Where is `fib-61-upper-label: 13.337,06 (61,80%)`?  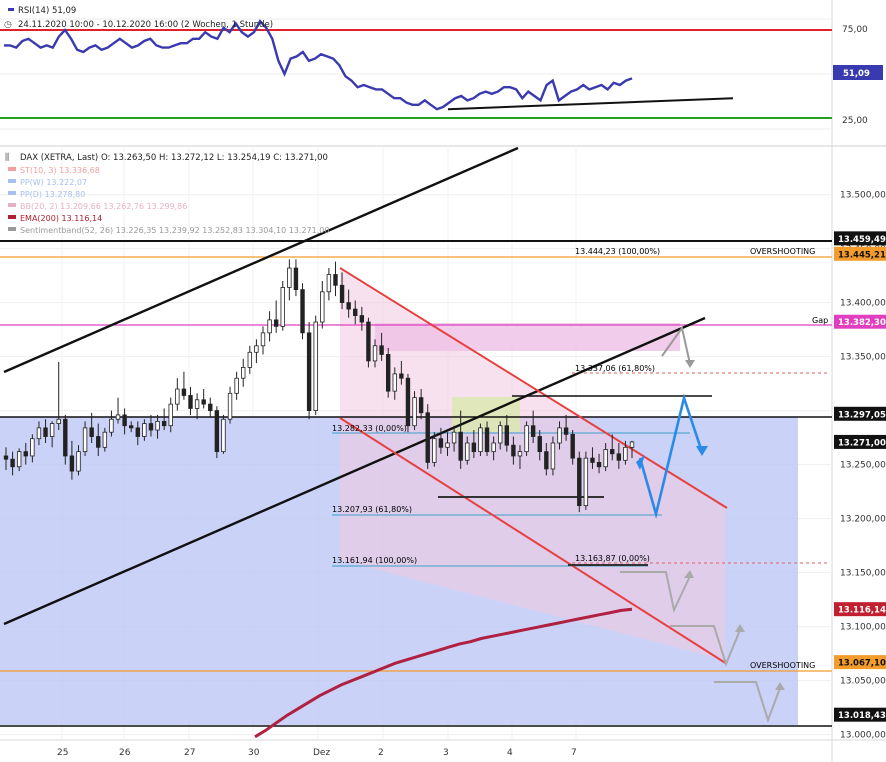
fib-61-upper-label: 13.337,06 (61,80%) is located at coordinates (615, 368).